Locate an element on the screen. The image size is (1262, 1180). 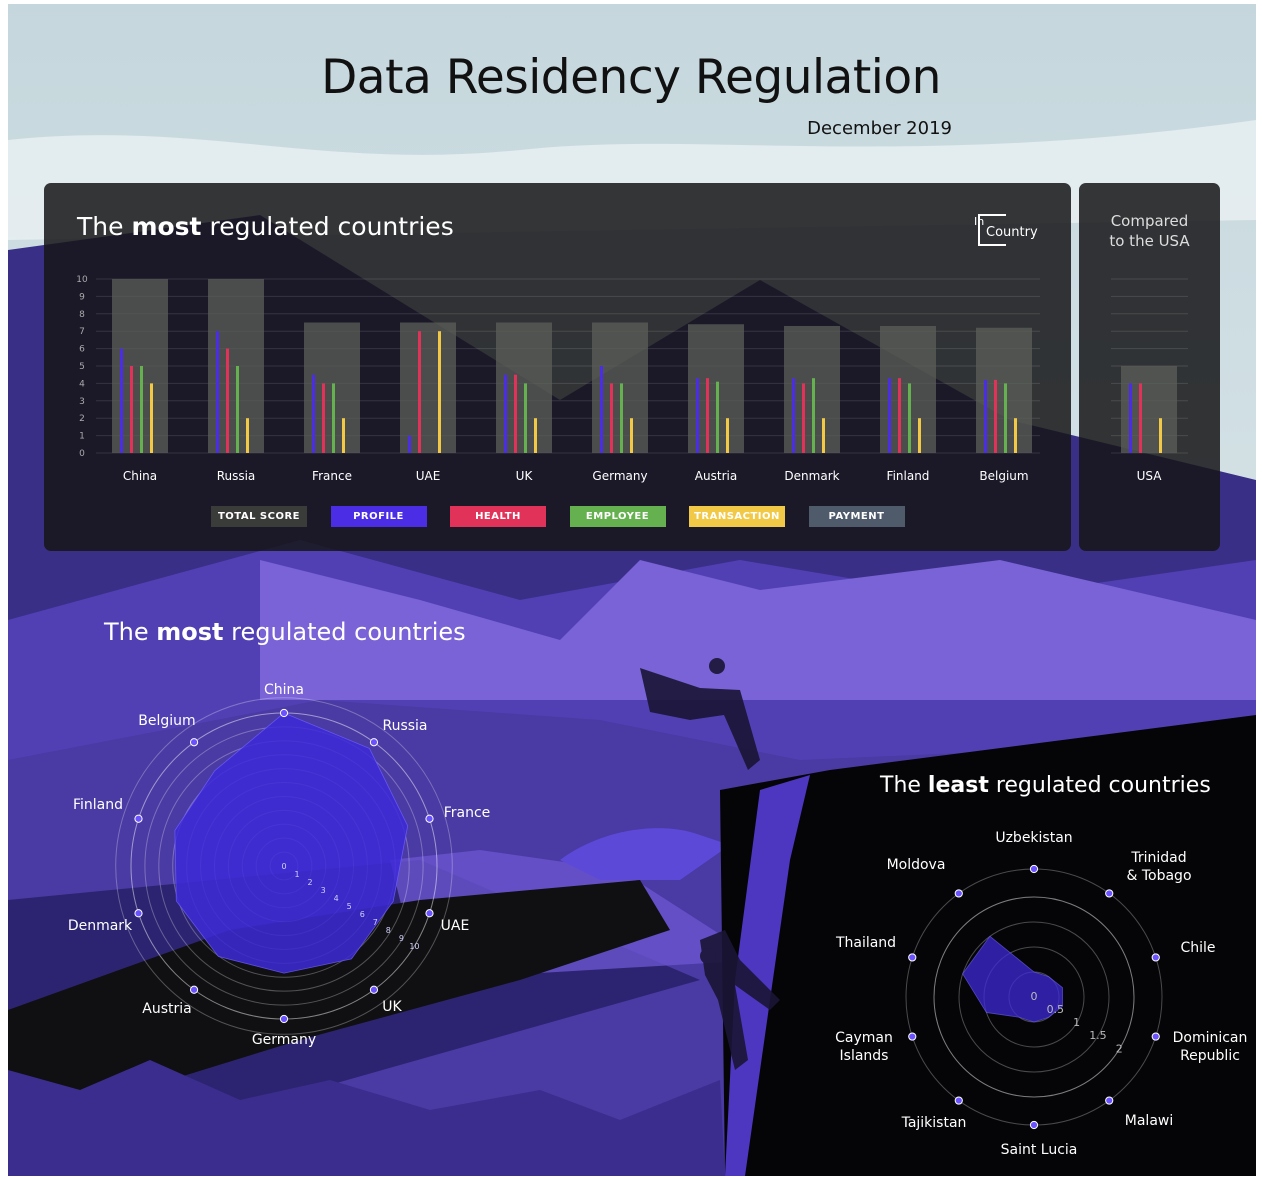
incountry-logo: In Country is located at coordinates (1007, 231).